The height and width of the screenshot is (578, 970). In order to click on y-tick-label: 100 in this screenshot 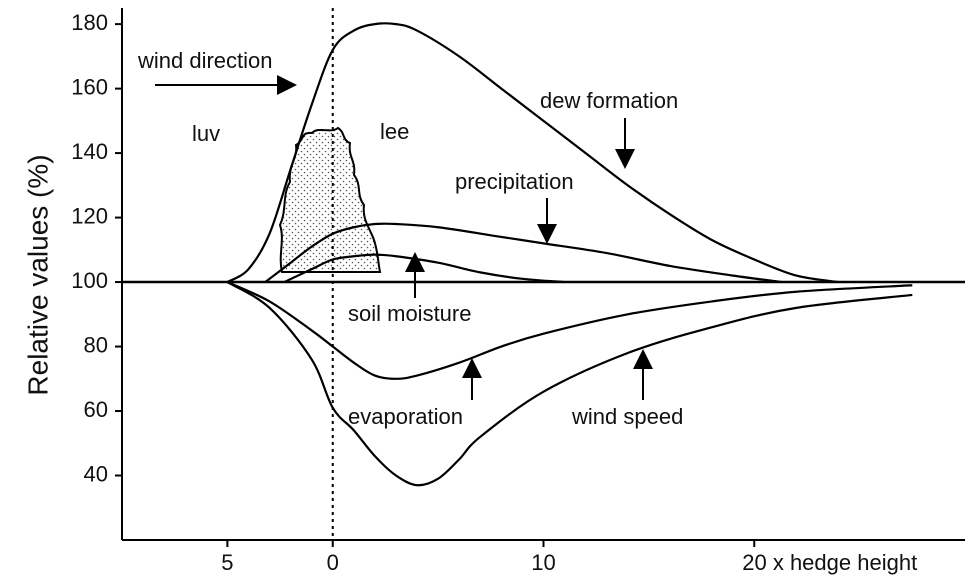, I will do `click(89, 280)`.